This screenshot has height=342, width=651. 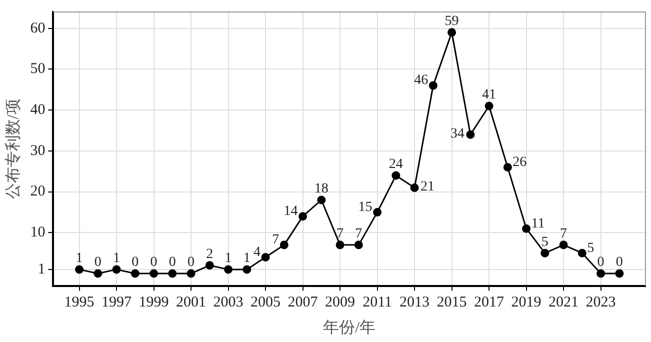 I want to click on data-label: 2, so click(x=210, y=254).